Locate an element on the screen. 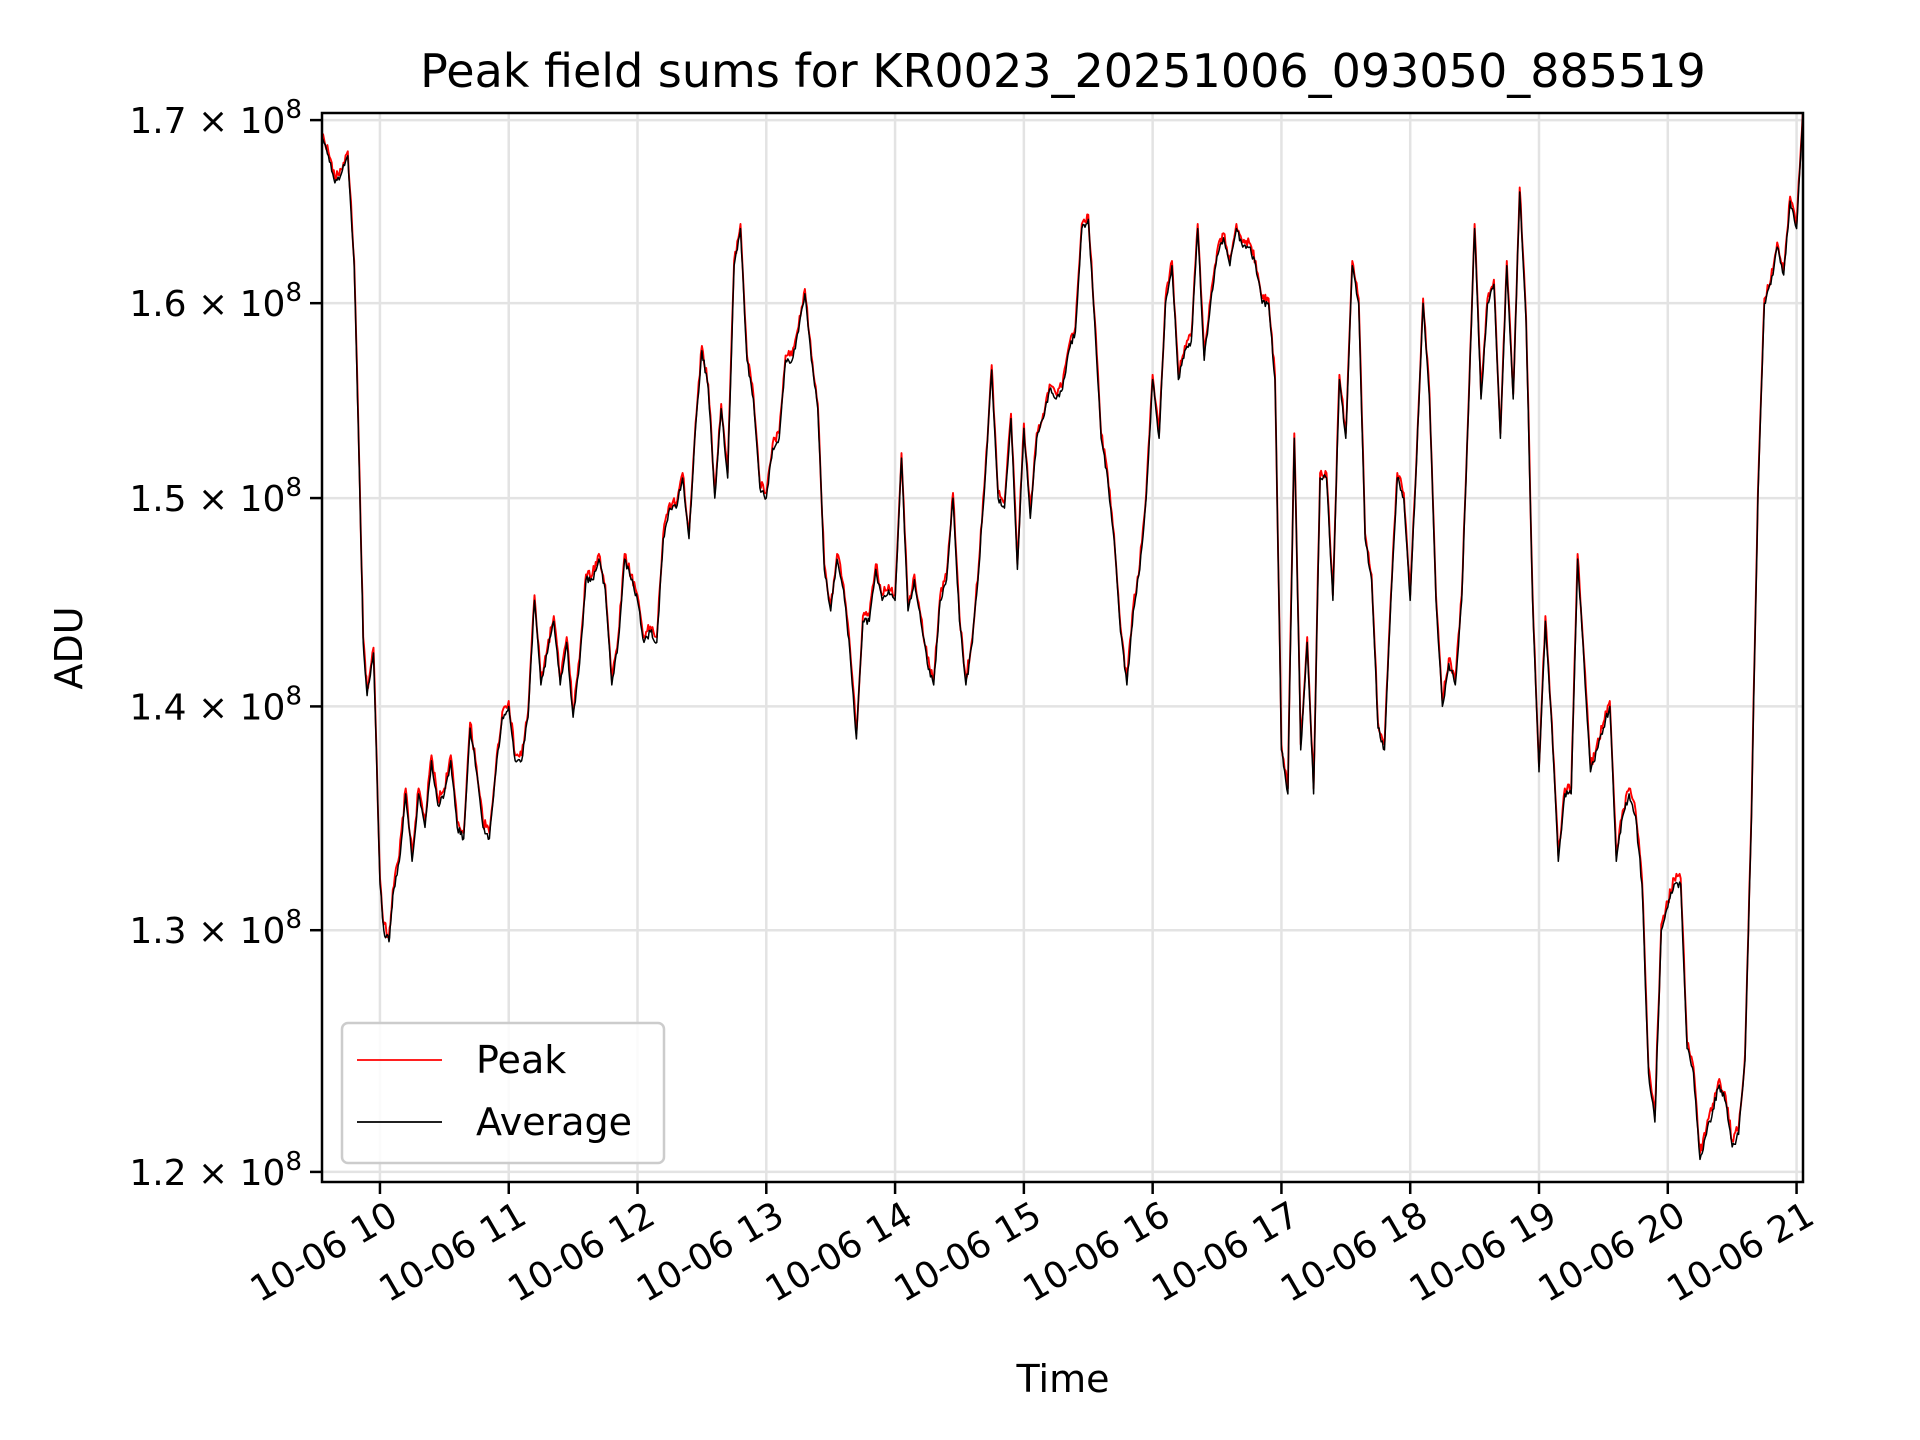 This screenshot has height=1440, width=1920. x-tick-label: 10-06 18 is located at coordinates (1354, 1252).